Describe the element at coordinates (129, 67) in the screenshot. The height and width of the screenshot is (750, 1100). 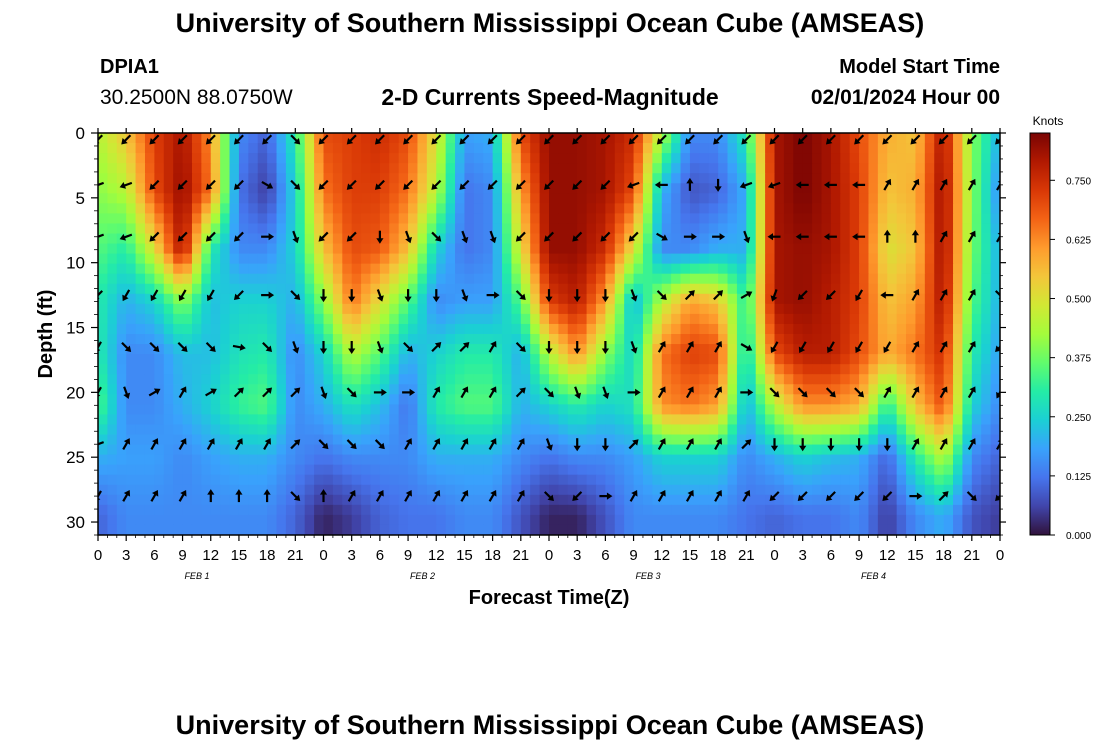
I see `station-id: DPIA1` at that location.